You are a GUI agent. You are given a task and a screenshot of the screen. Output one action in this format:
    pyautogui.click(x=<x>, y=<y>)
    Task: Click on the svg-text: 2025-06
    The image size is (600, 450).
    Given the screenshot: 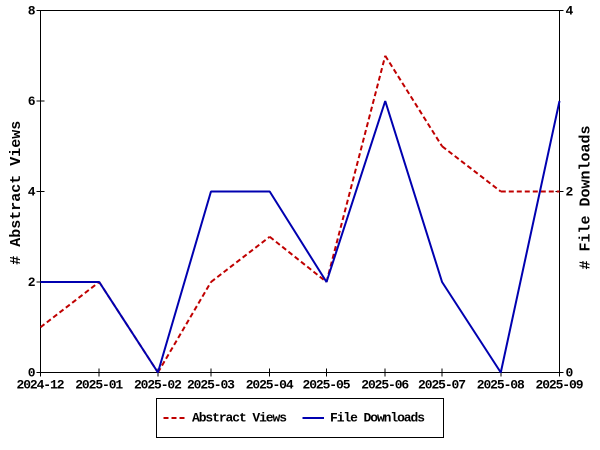 What is the action you would take?
    pyautogui.click(x=385, y=385)
    